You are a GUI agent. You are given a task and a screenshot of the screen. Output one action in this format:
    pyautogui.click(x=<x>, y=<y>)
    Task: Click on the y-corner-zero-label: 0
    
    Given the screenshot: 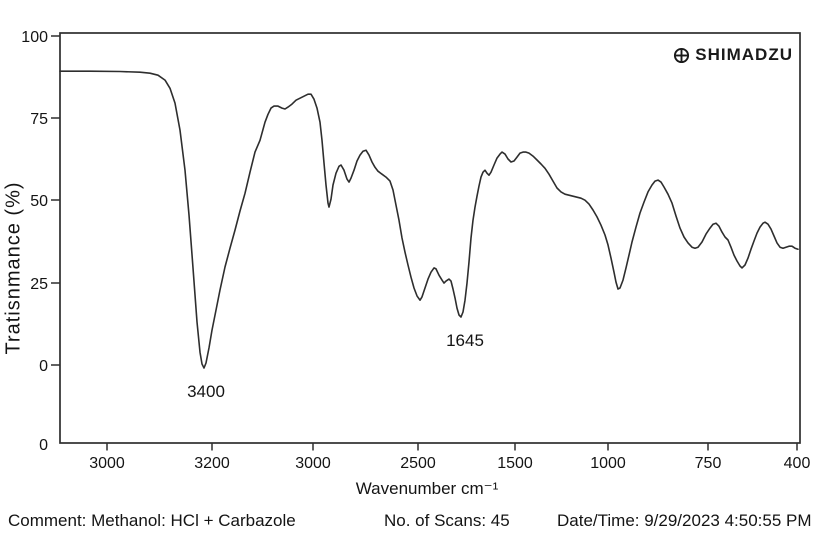 What is the action you would take?
    pyautogui.click(x=43, y=445)
    